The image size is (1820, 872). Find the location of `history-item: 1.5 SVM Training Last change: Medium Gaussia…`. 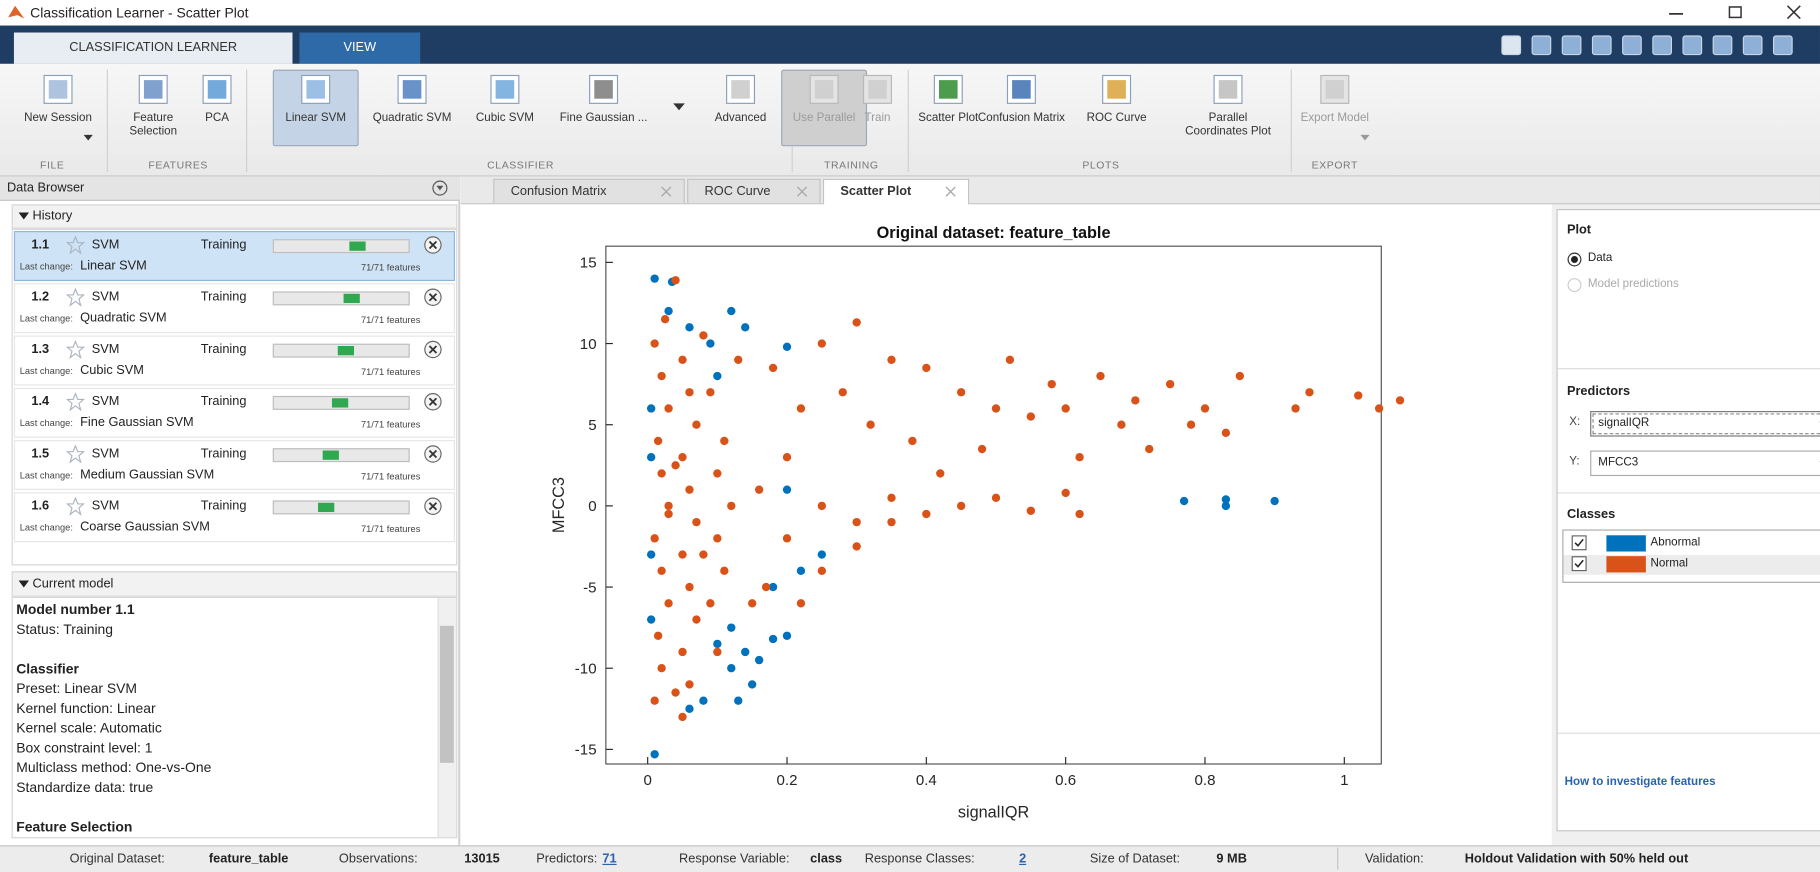

history-item: 1.5 SVM Training Last change: Medium Gaussia… is located at coordinates (234, 465).